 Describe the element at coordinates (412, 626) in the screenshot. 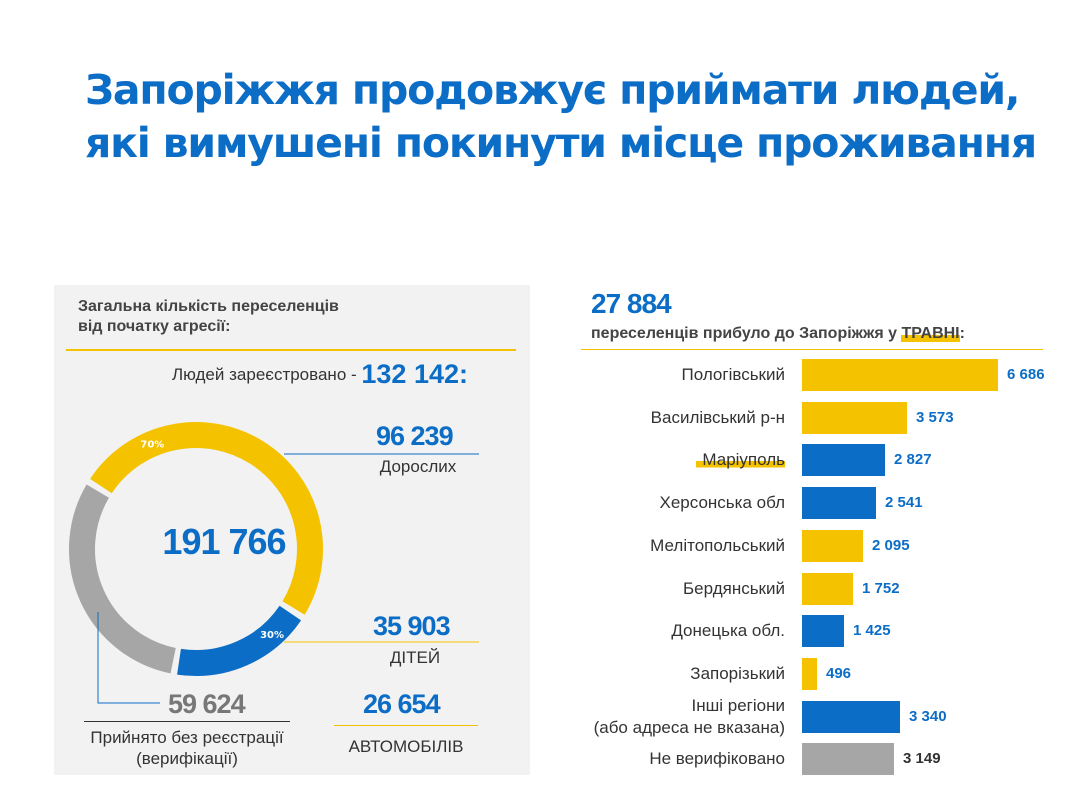

I see `children-value: 35 903` at that location.